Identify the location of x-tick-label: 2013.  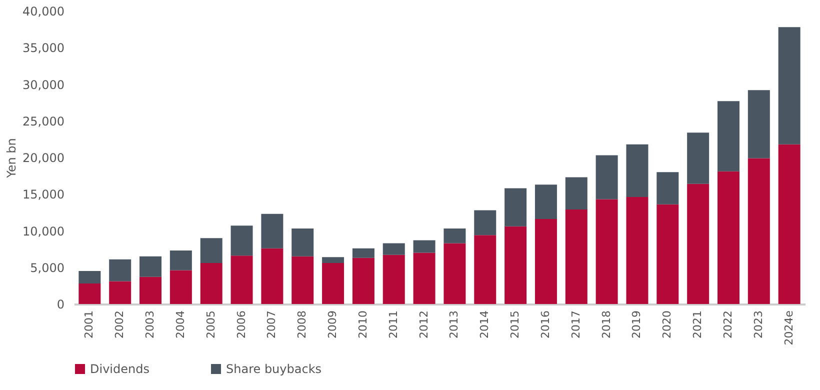
(454, 324).